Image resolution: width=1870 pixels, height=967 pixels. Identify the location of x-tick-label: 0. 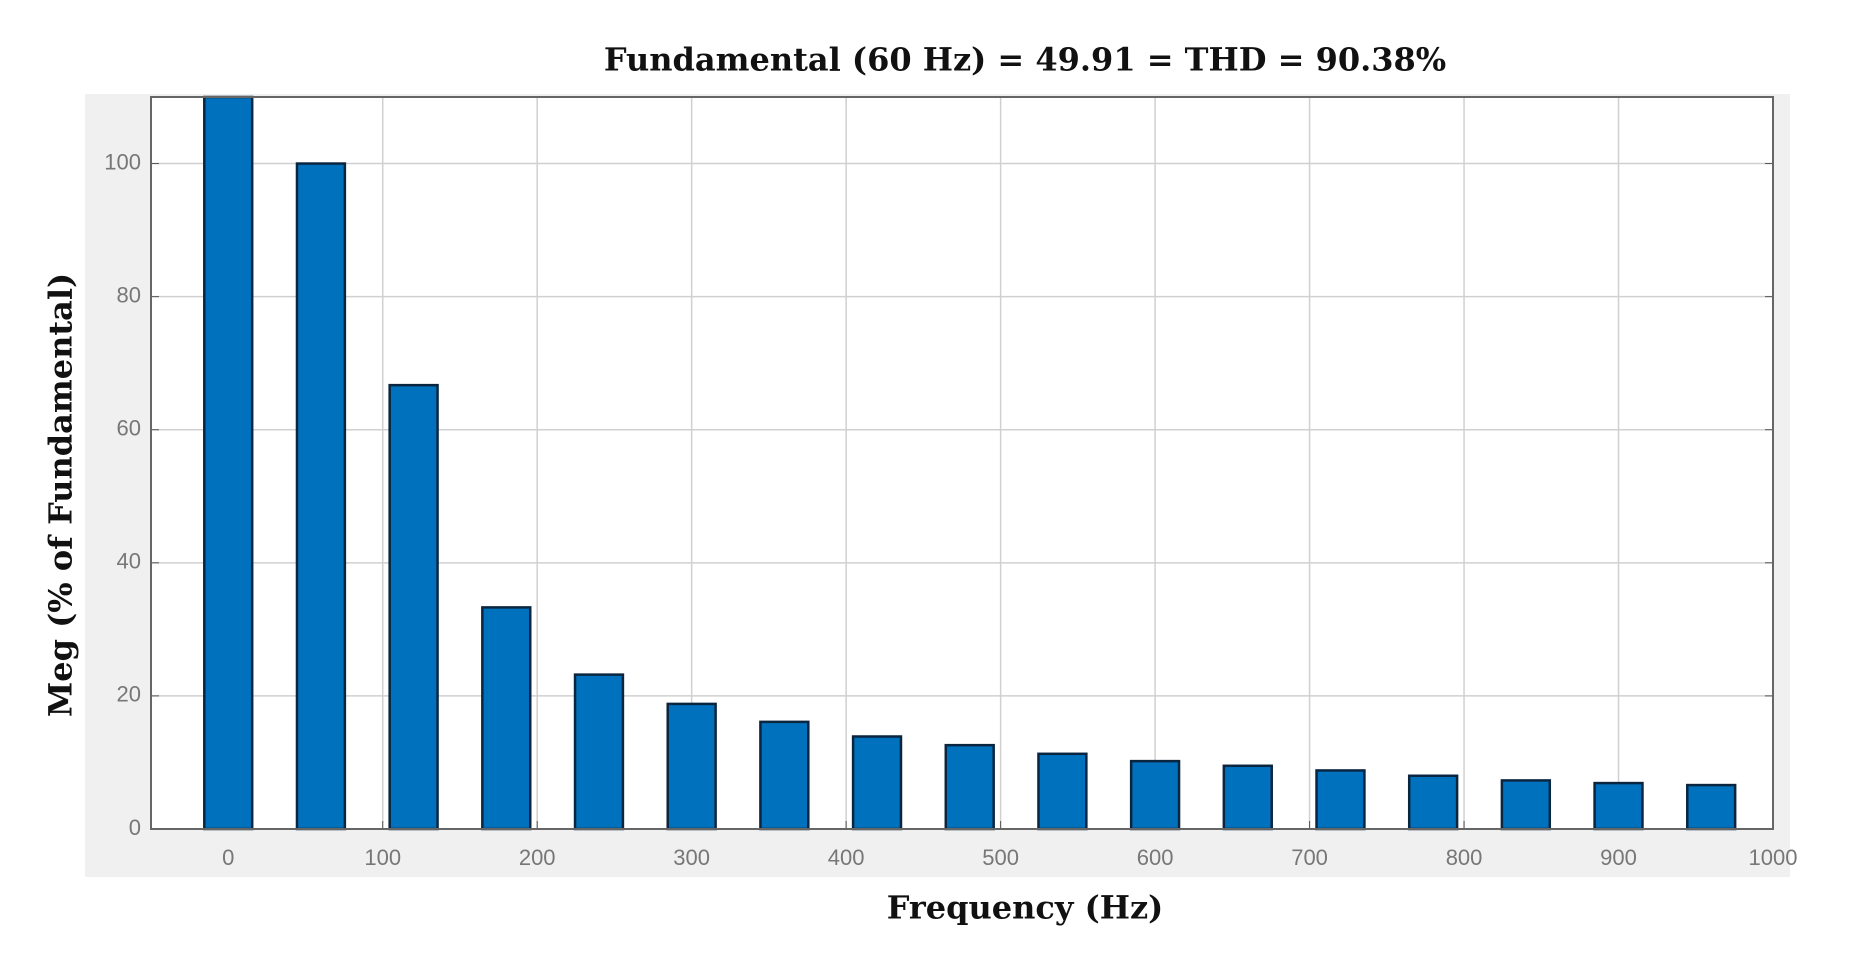
(228, 857).